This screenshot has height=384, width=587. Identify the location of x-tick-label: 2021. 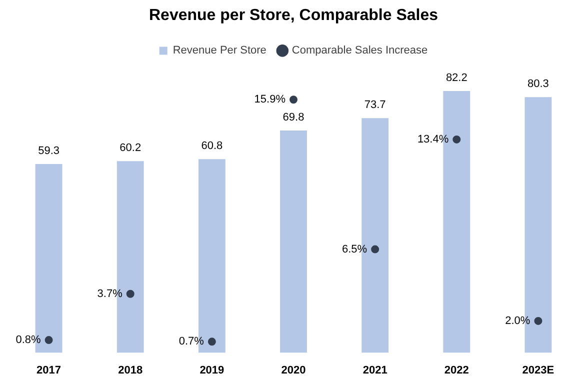
(375, 370).